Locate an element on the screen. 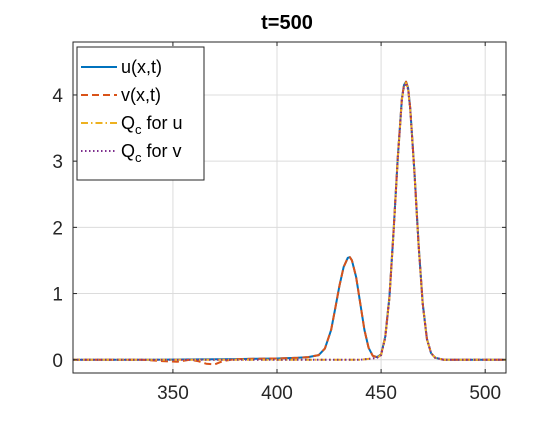 The image size is (560, 425). x-tick-label: 350 is located at coordinates (173, 393).